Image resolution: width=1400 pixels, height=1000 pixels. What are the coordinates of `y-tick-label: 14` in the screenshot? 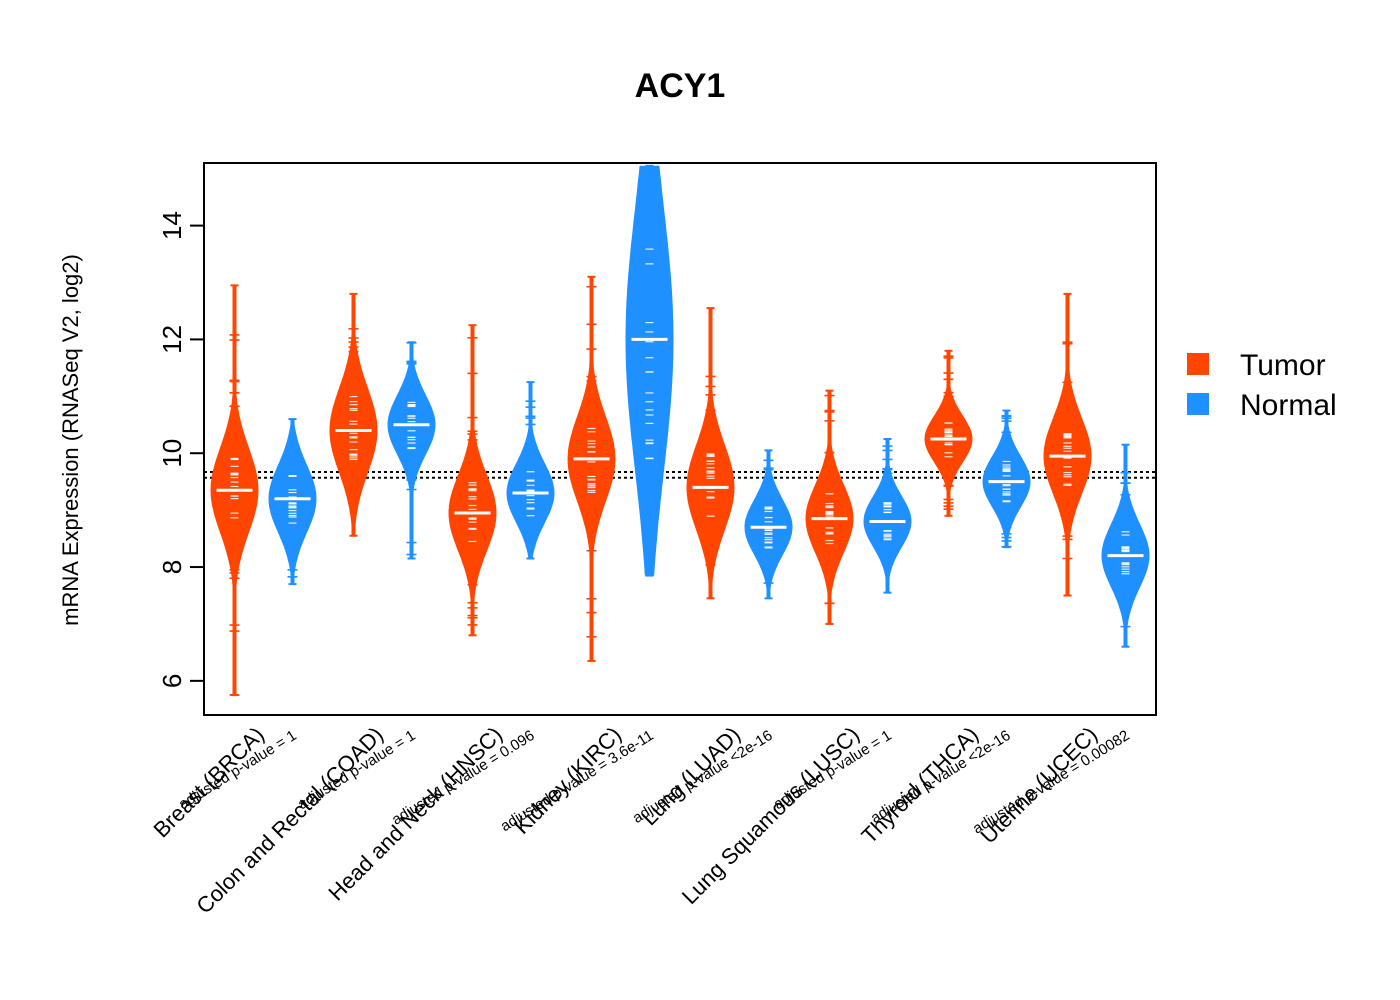 It's located at (172, 225).